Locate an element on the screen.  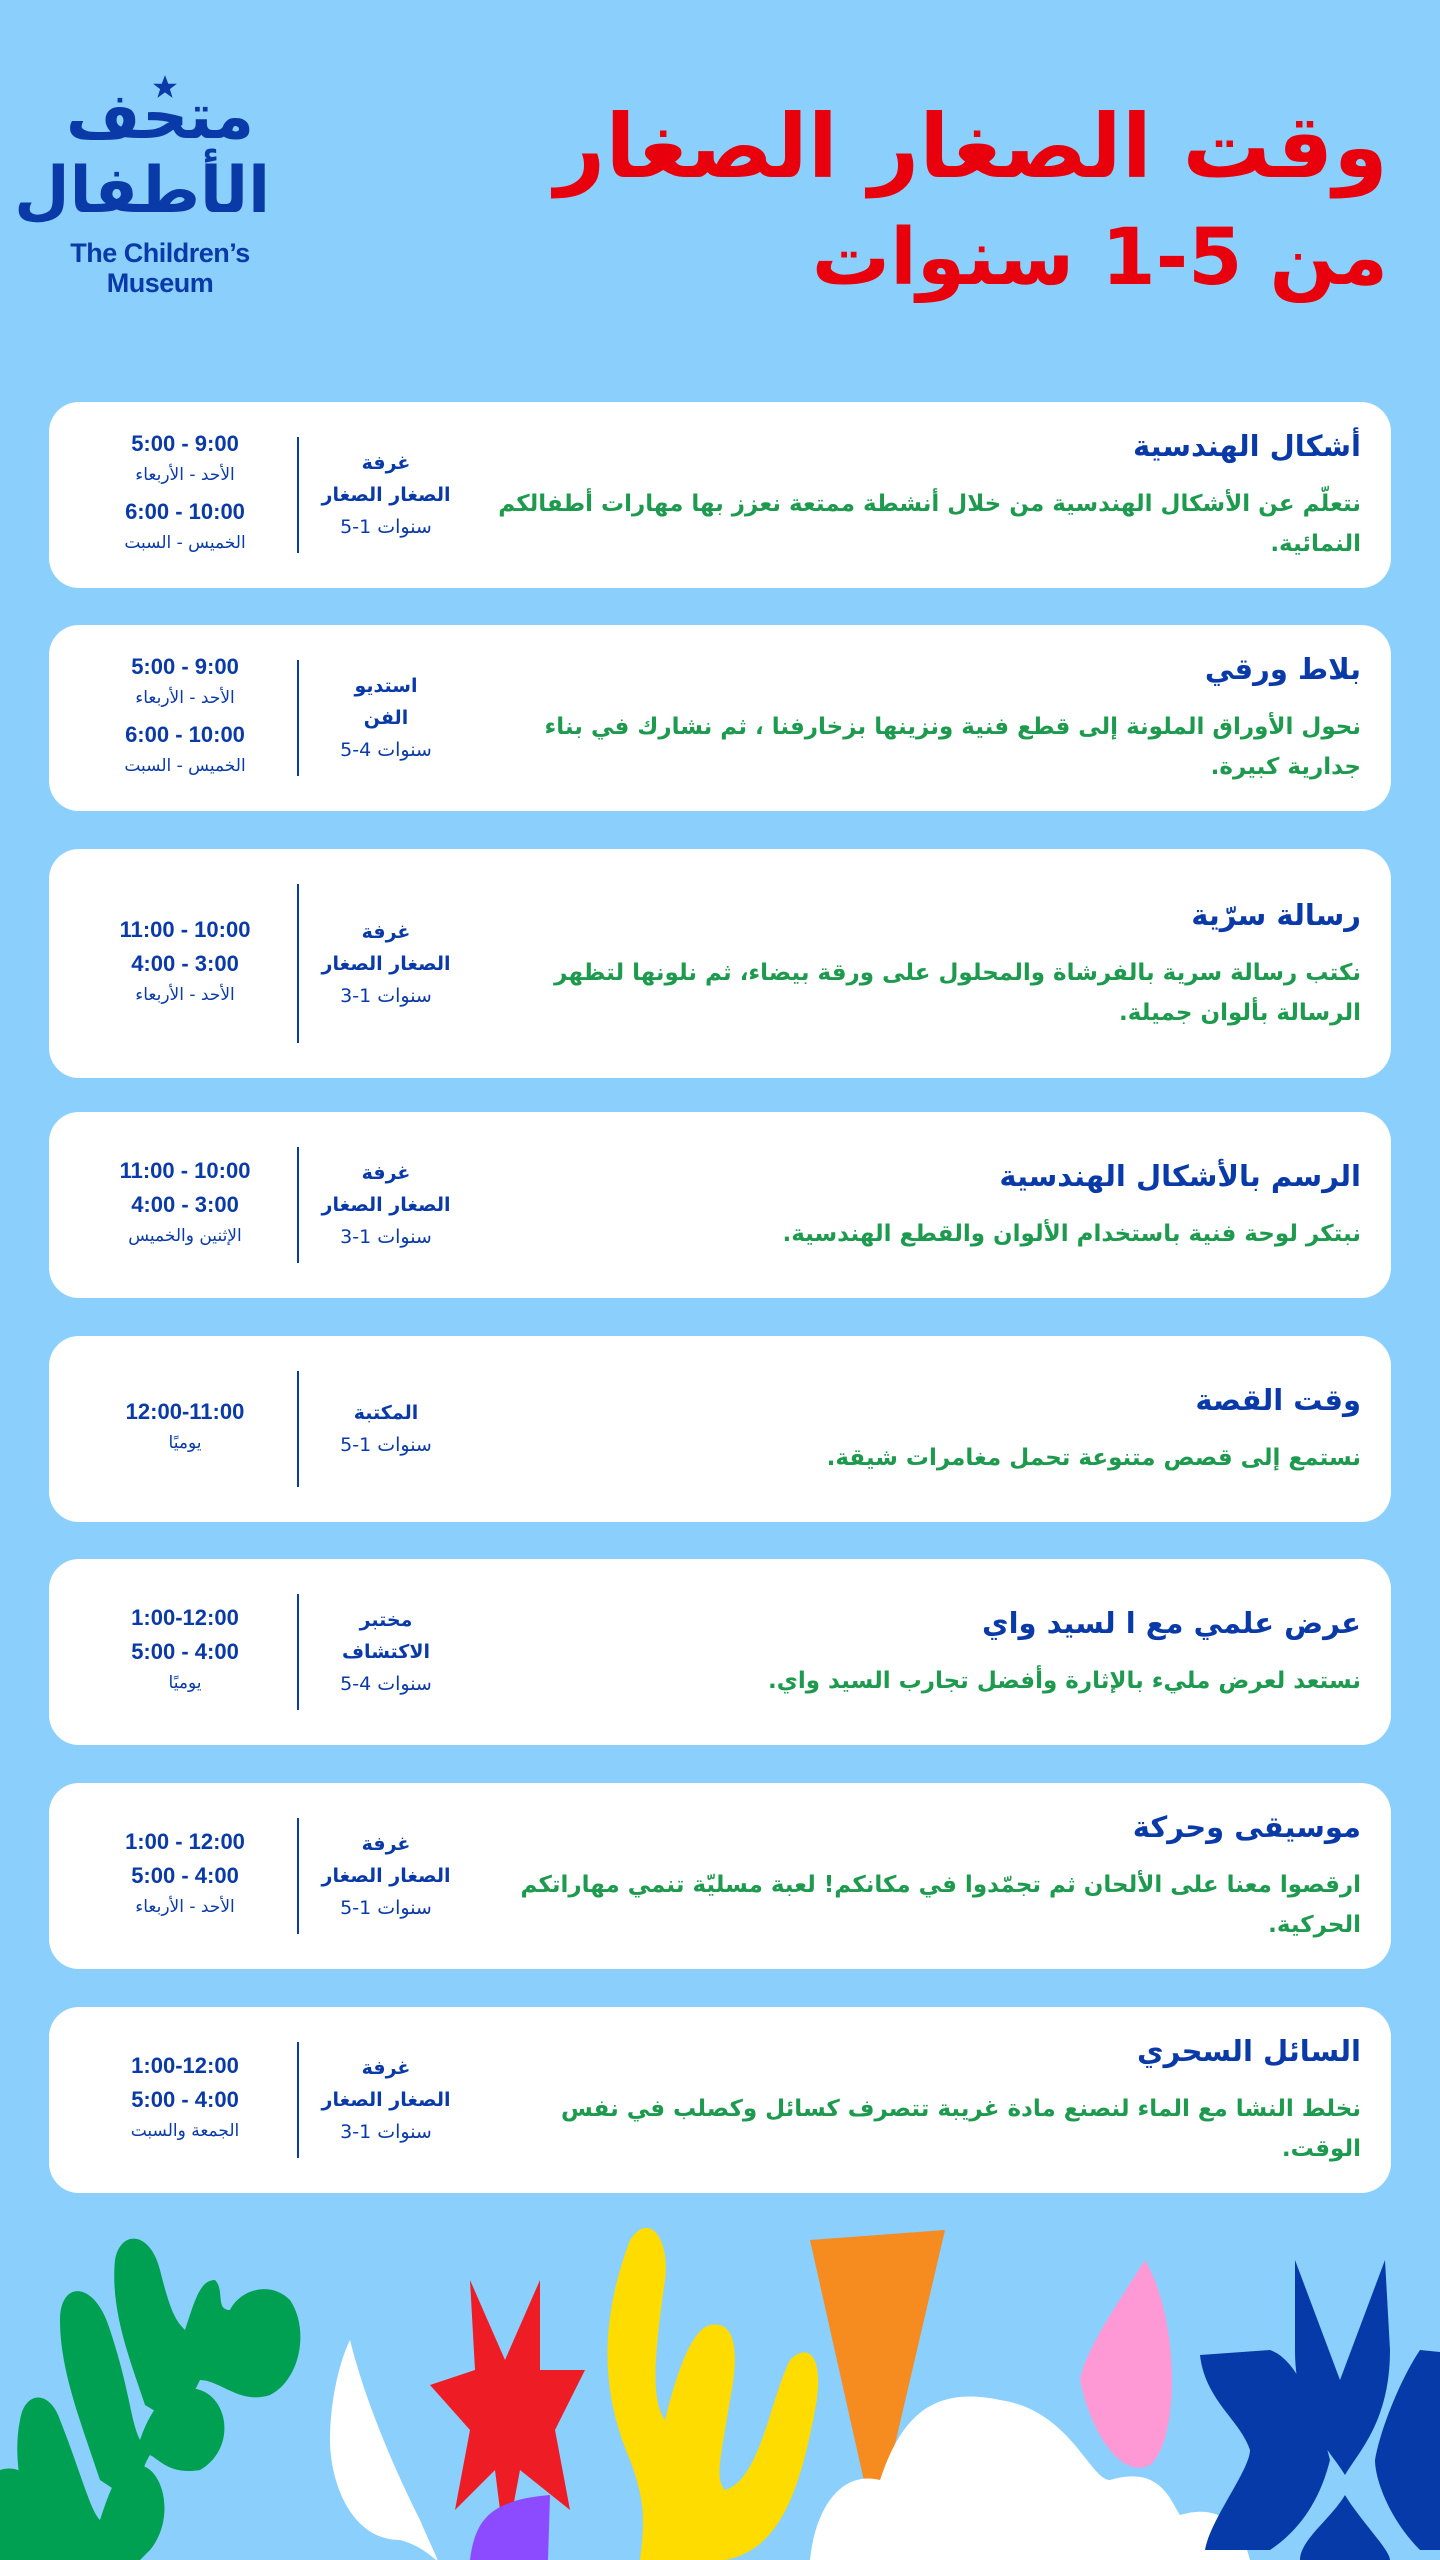
white-drop-shape is located at coordinates (384, 2450).